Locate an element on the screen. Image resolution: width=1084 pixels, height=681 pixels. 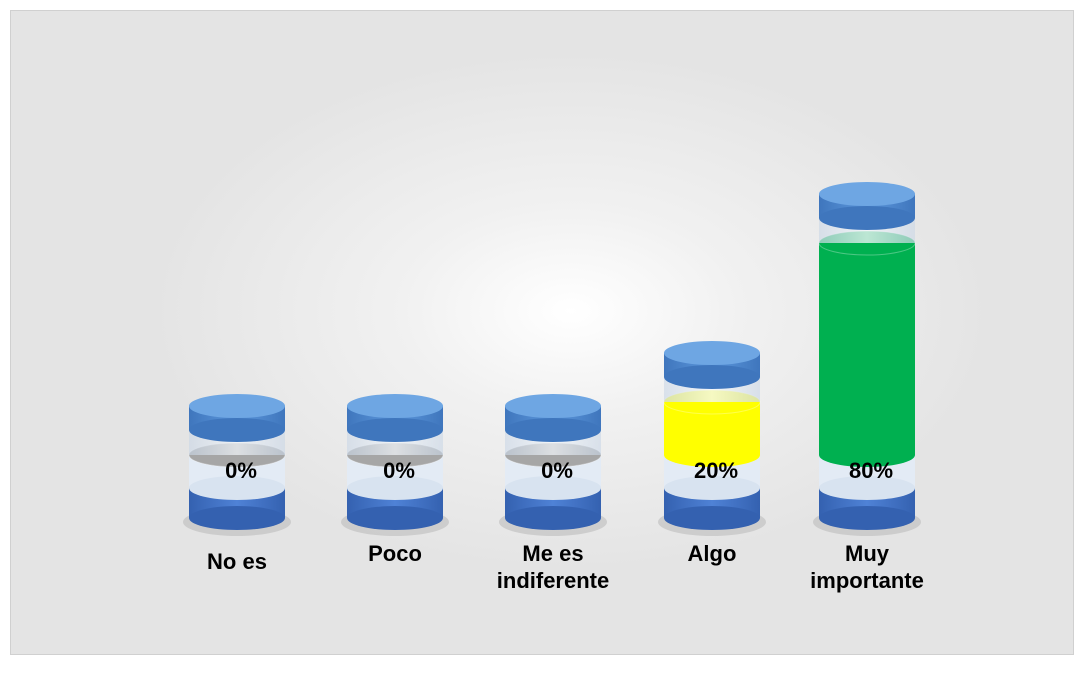
category-label: Muy importante is located at coordinates (867, 567).